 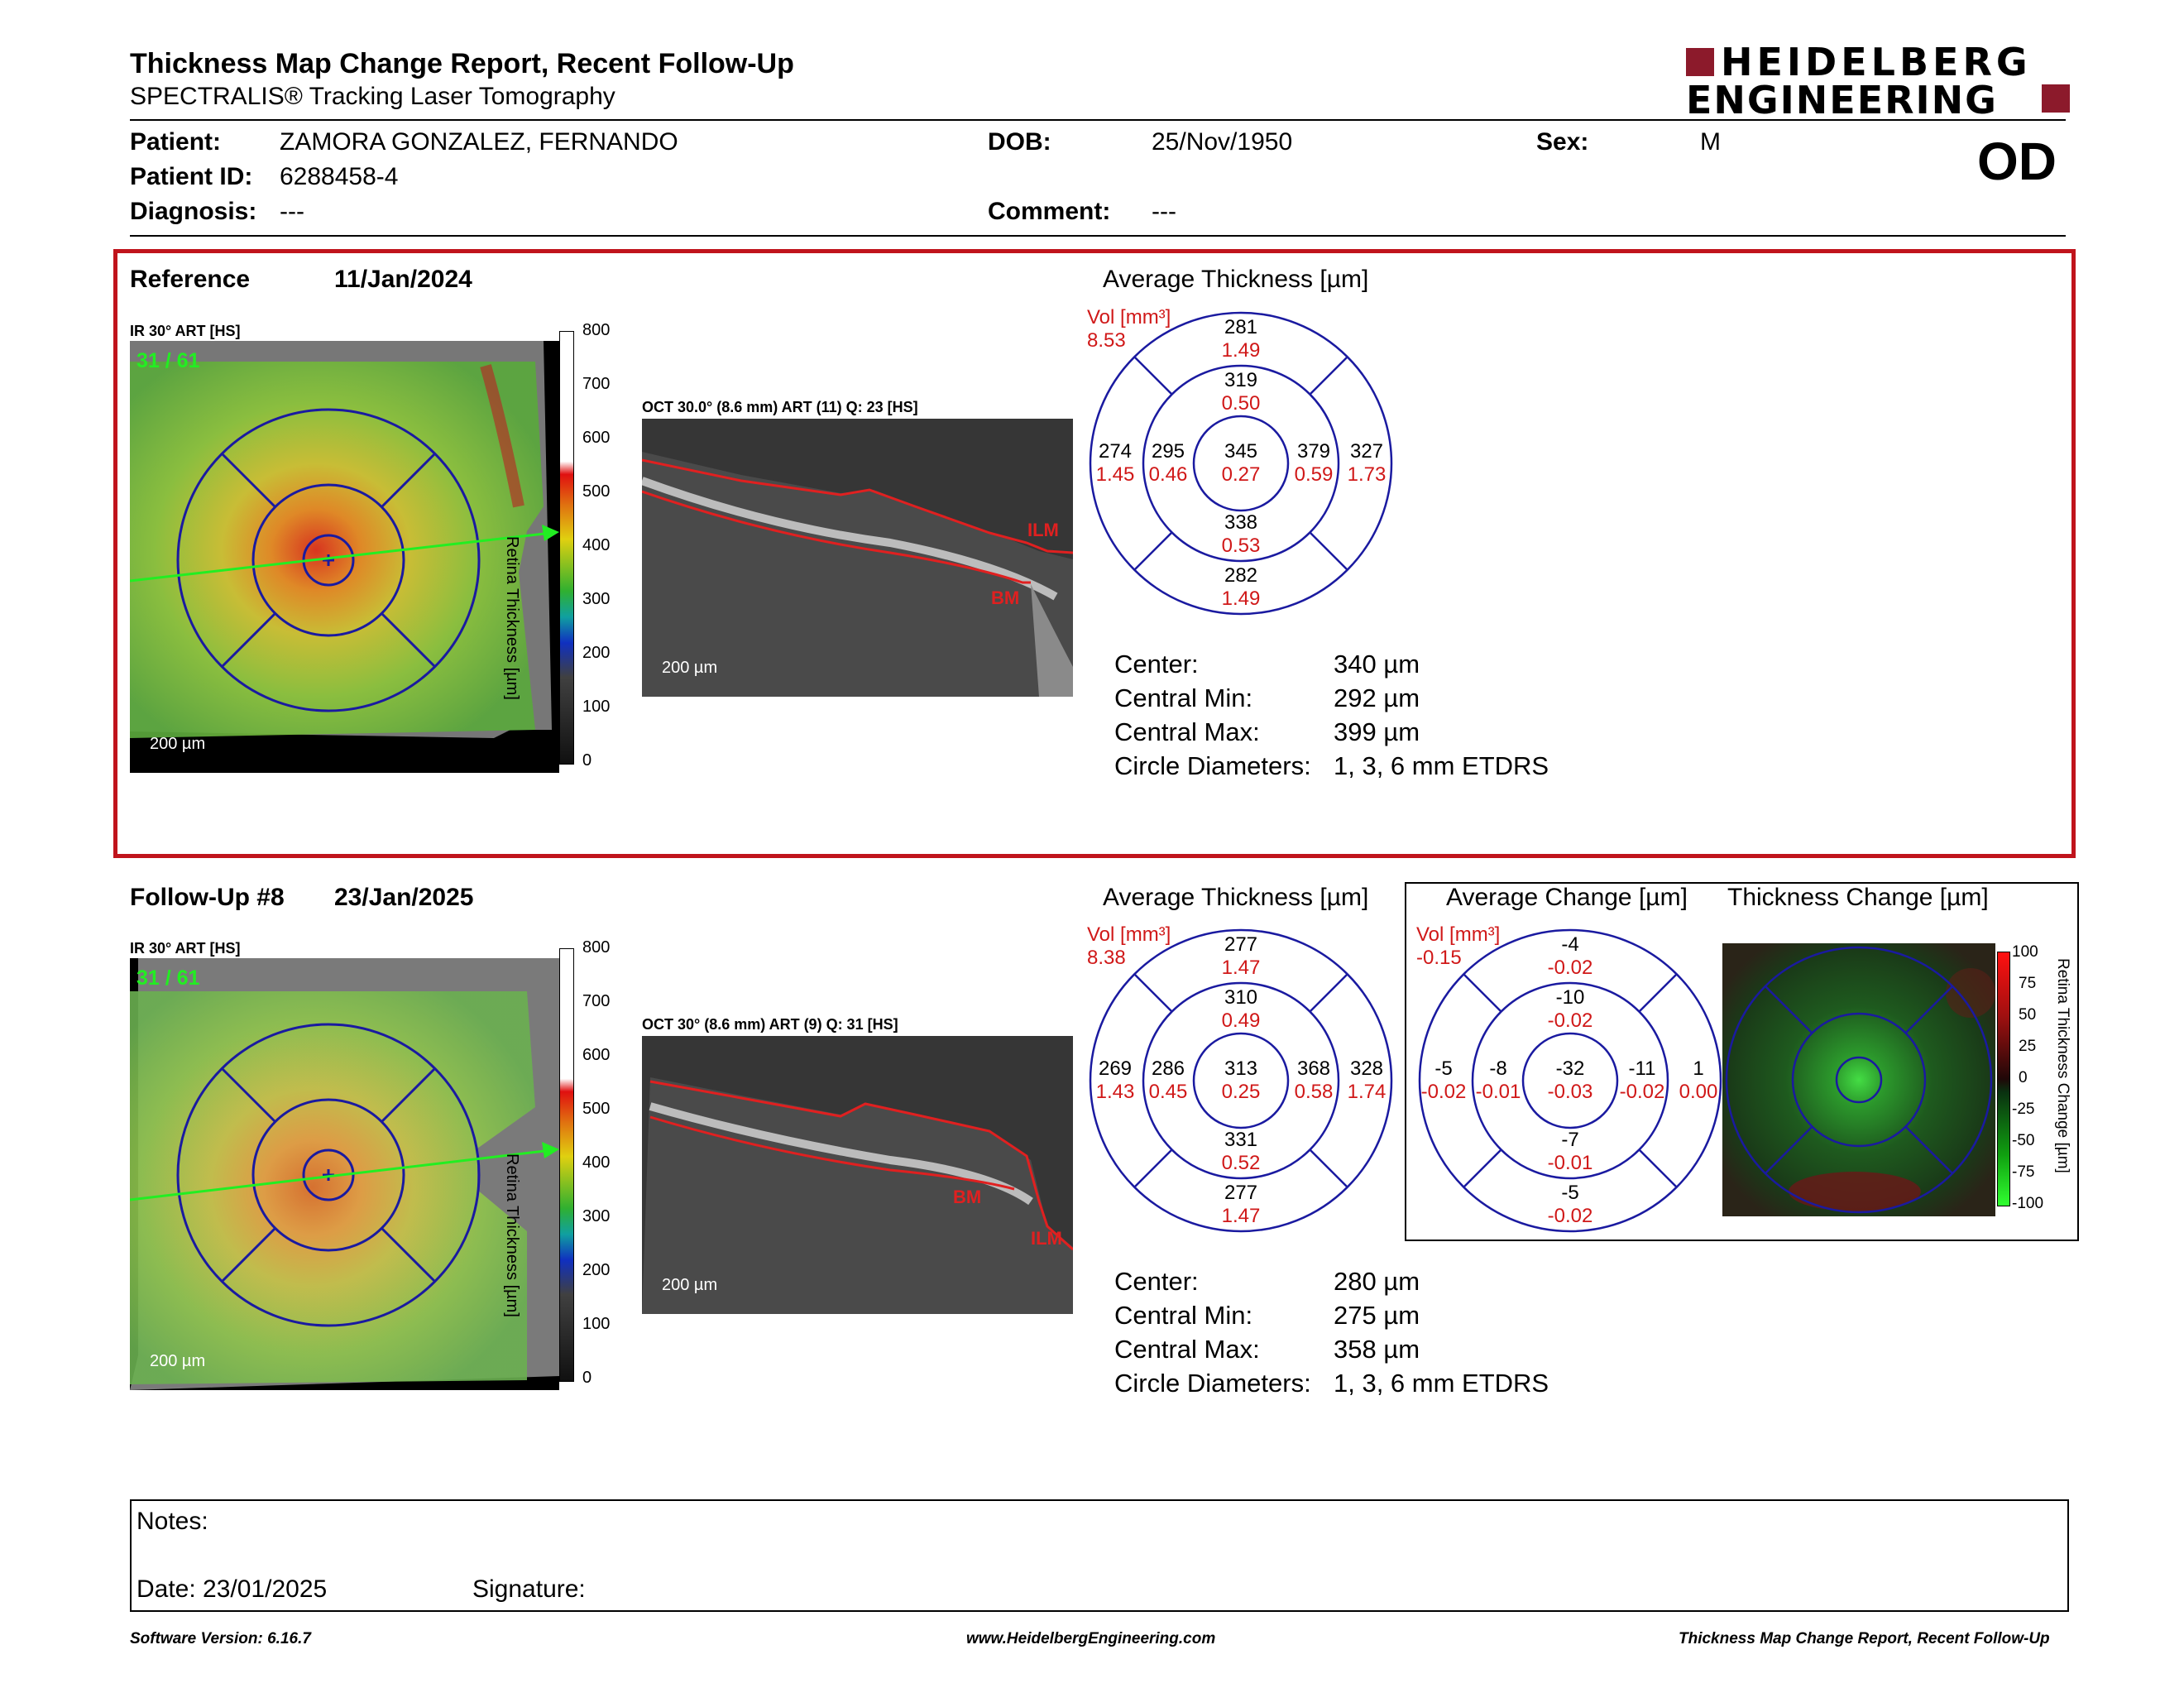 What do you see at coordinates (1099, 1555) in the screenshot?
I see `notes-box: Notes: Date: 23/01/2025 Signature:` at bounding box center [1099, 1555].